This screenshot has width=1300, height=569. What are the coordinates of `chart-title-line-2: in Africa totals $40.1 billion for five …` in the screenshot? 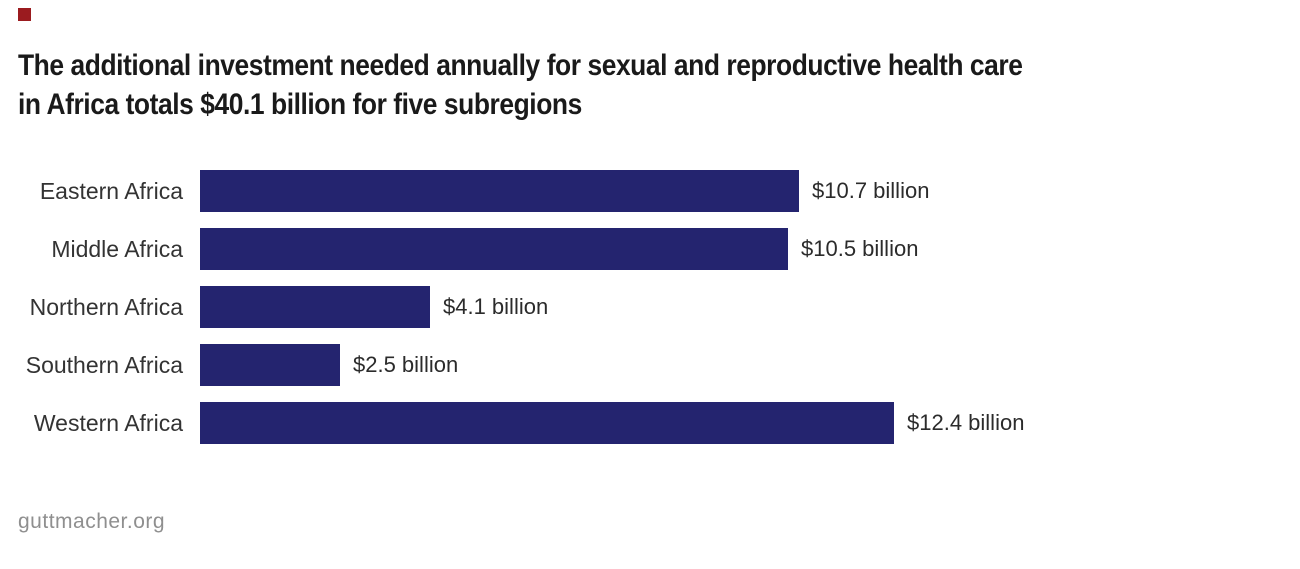 It's located at (300, 104).